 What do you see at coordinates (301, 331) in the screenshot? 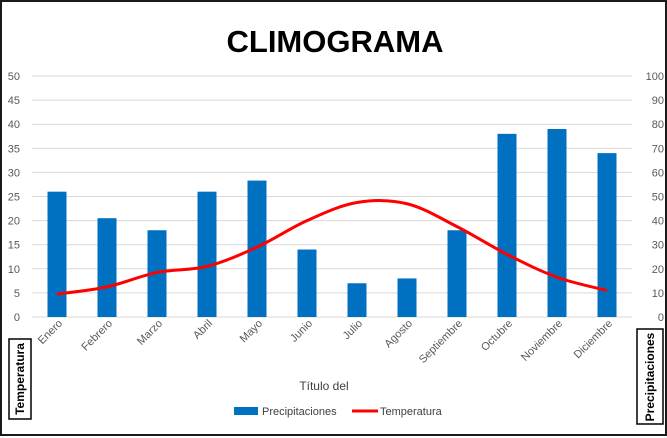
I see `category-label-junio: Junio` at bounding box center [301, 331].